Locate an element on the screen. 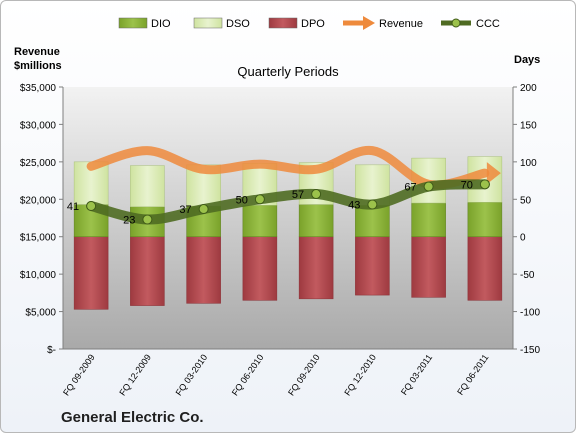  left-tick-label: $35,000 is located at coordinates (38, 88).